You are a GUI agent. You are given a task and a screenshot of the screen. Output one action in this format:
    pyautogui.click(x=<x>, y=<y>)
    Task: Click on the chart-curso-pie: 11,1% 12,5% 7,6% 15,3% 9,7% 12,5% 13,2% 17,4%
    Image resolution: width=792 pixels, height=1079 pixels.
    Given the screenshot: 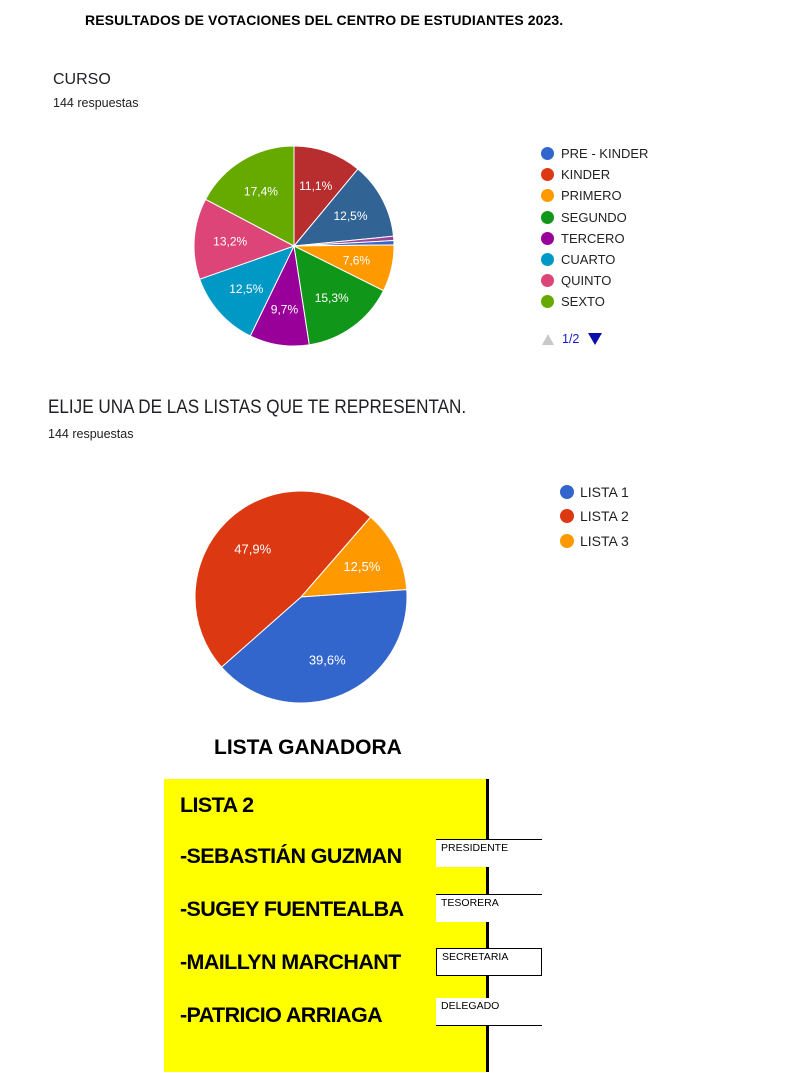 What is the action you would take?
    pyautogui.click(x=294, y=246)
    